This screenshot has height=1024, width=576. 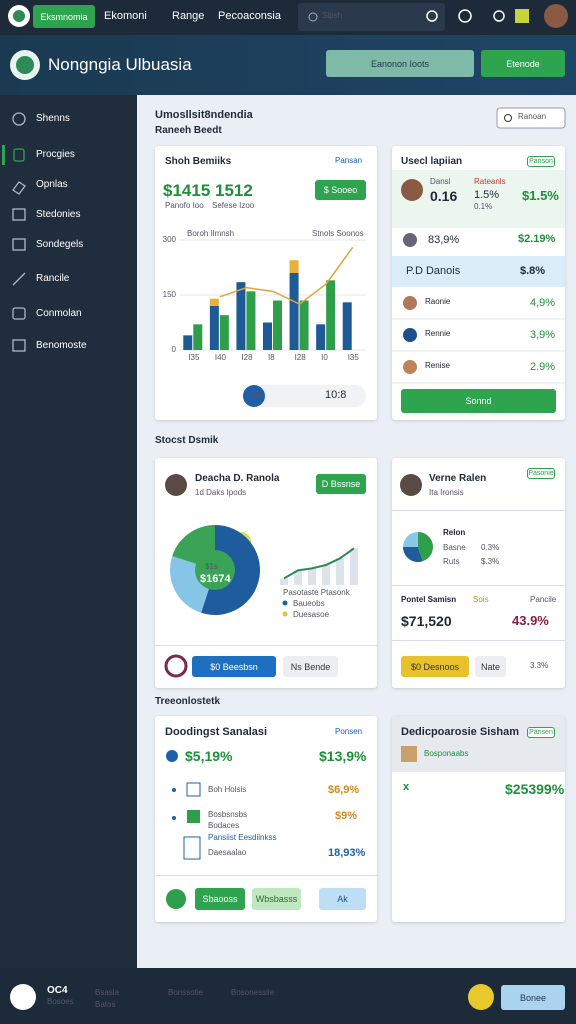 What do you see at coordinates (349, 160) in the screenshot?
I see `card-summary-link: Pansan` at bounding box center [349, 160].